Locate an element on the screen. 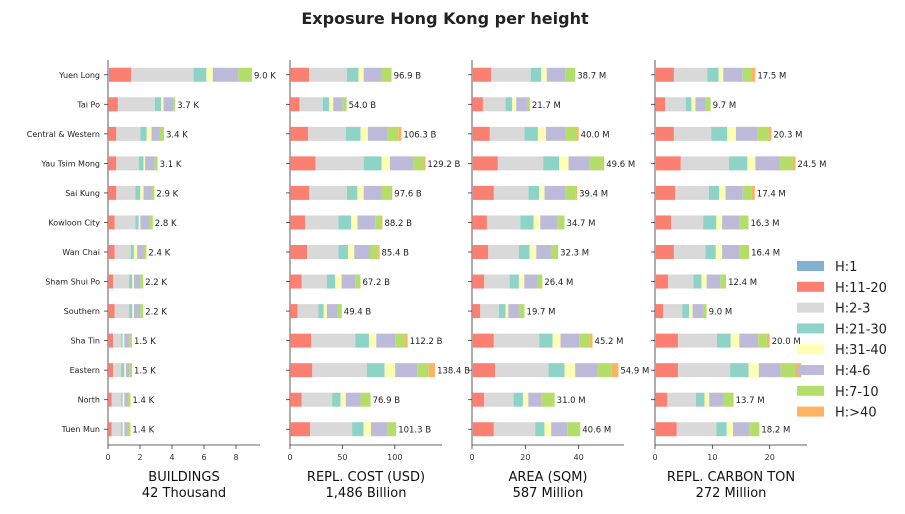  bar-label: 129.2 B is located at coordinates (443, 165).